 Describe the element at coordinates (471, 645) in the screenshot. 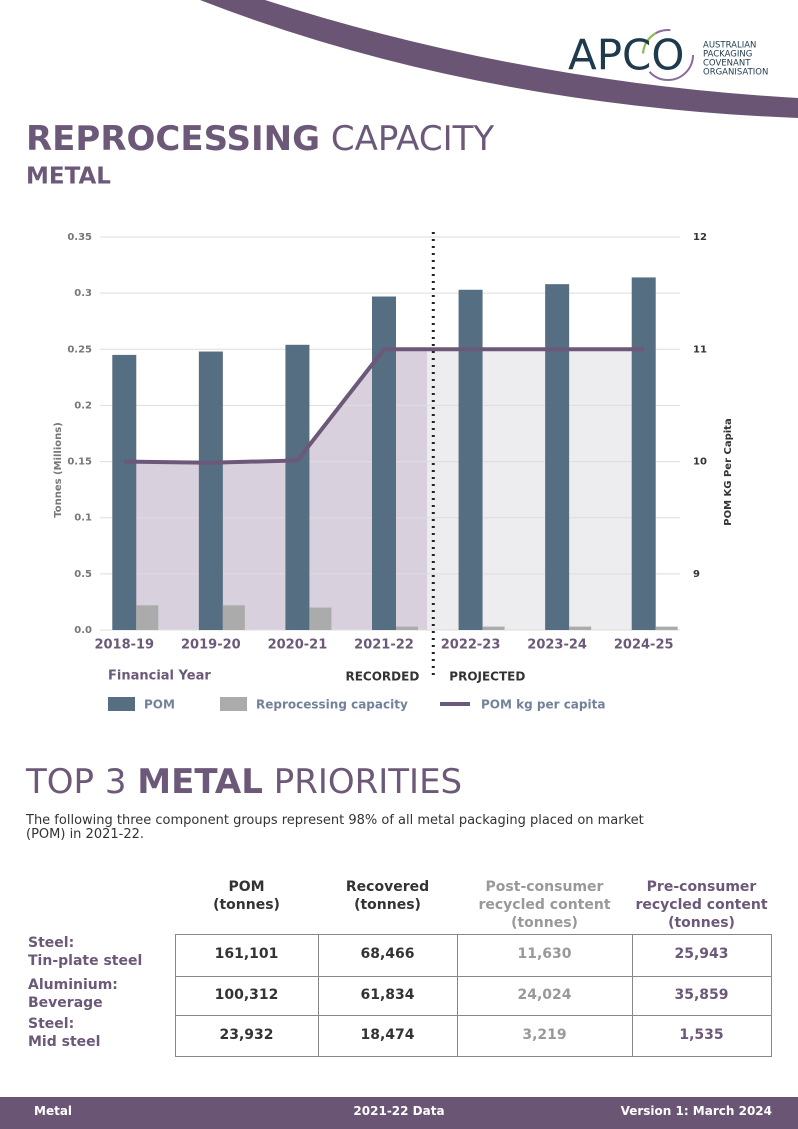

I see `x-tick-label: 2022-23` at that location.